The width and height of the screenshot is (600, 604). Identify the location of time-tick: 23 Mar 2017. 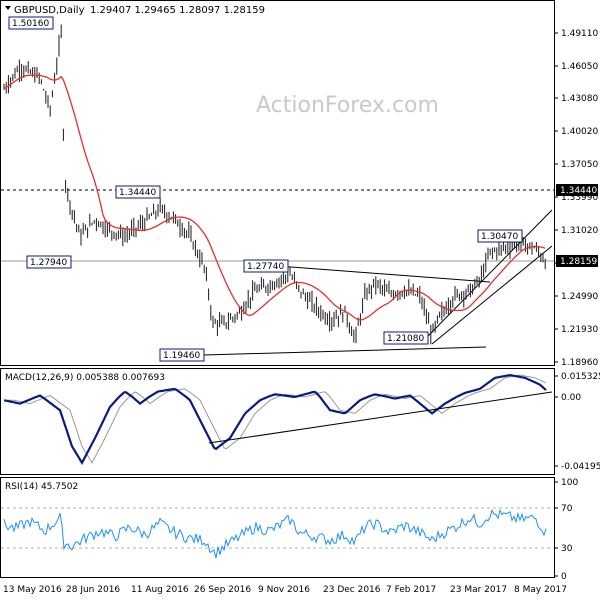
(478, 590).